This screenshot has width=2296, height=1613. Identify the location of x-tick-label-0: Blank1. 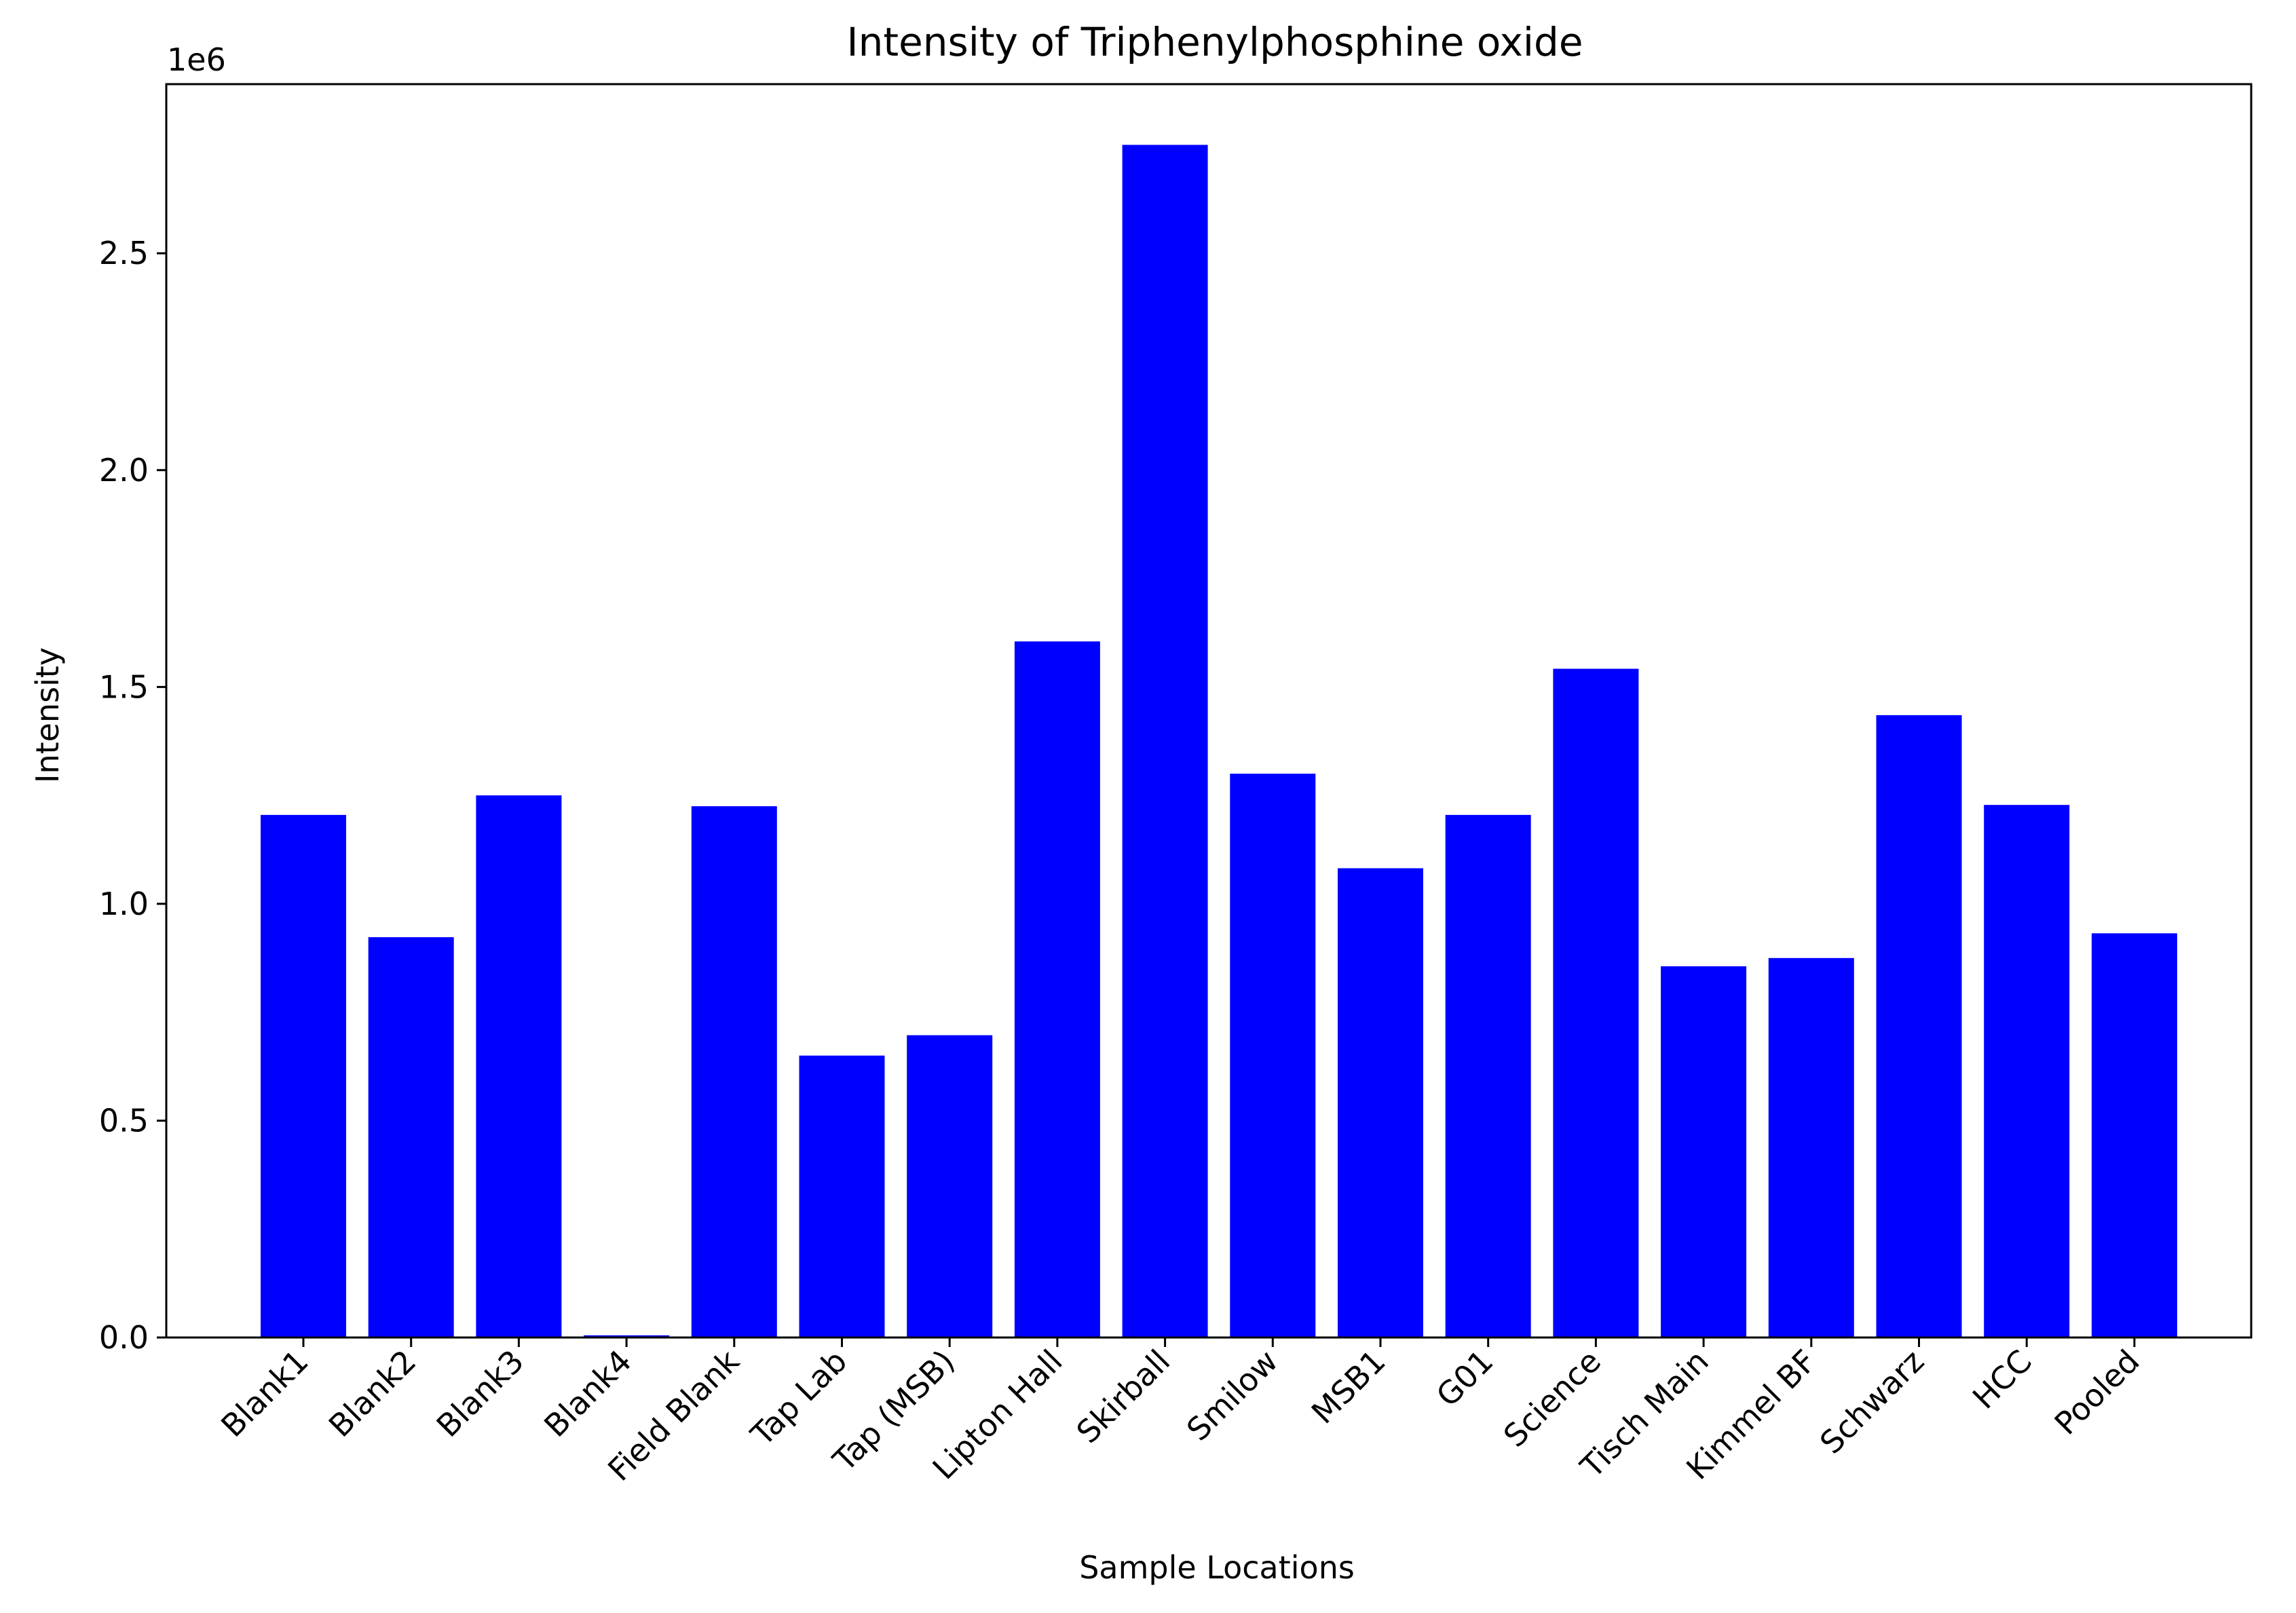
(265, 1394).